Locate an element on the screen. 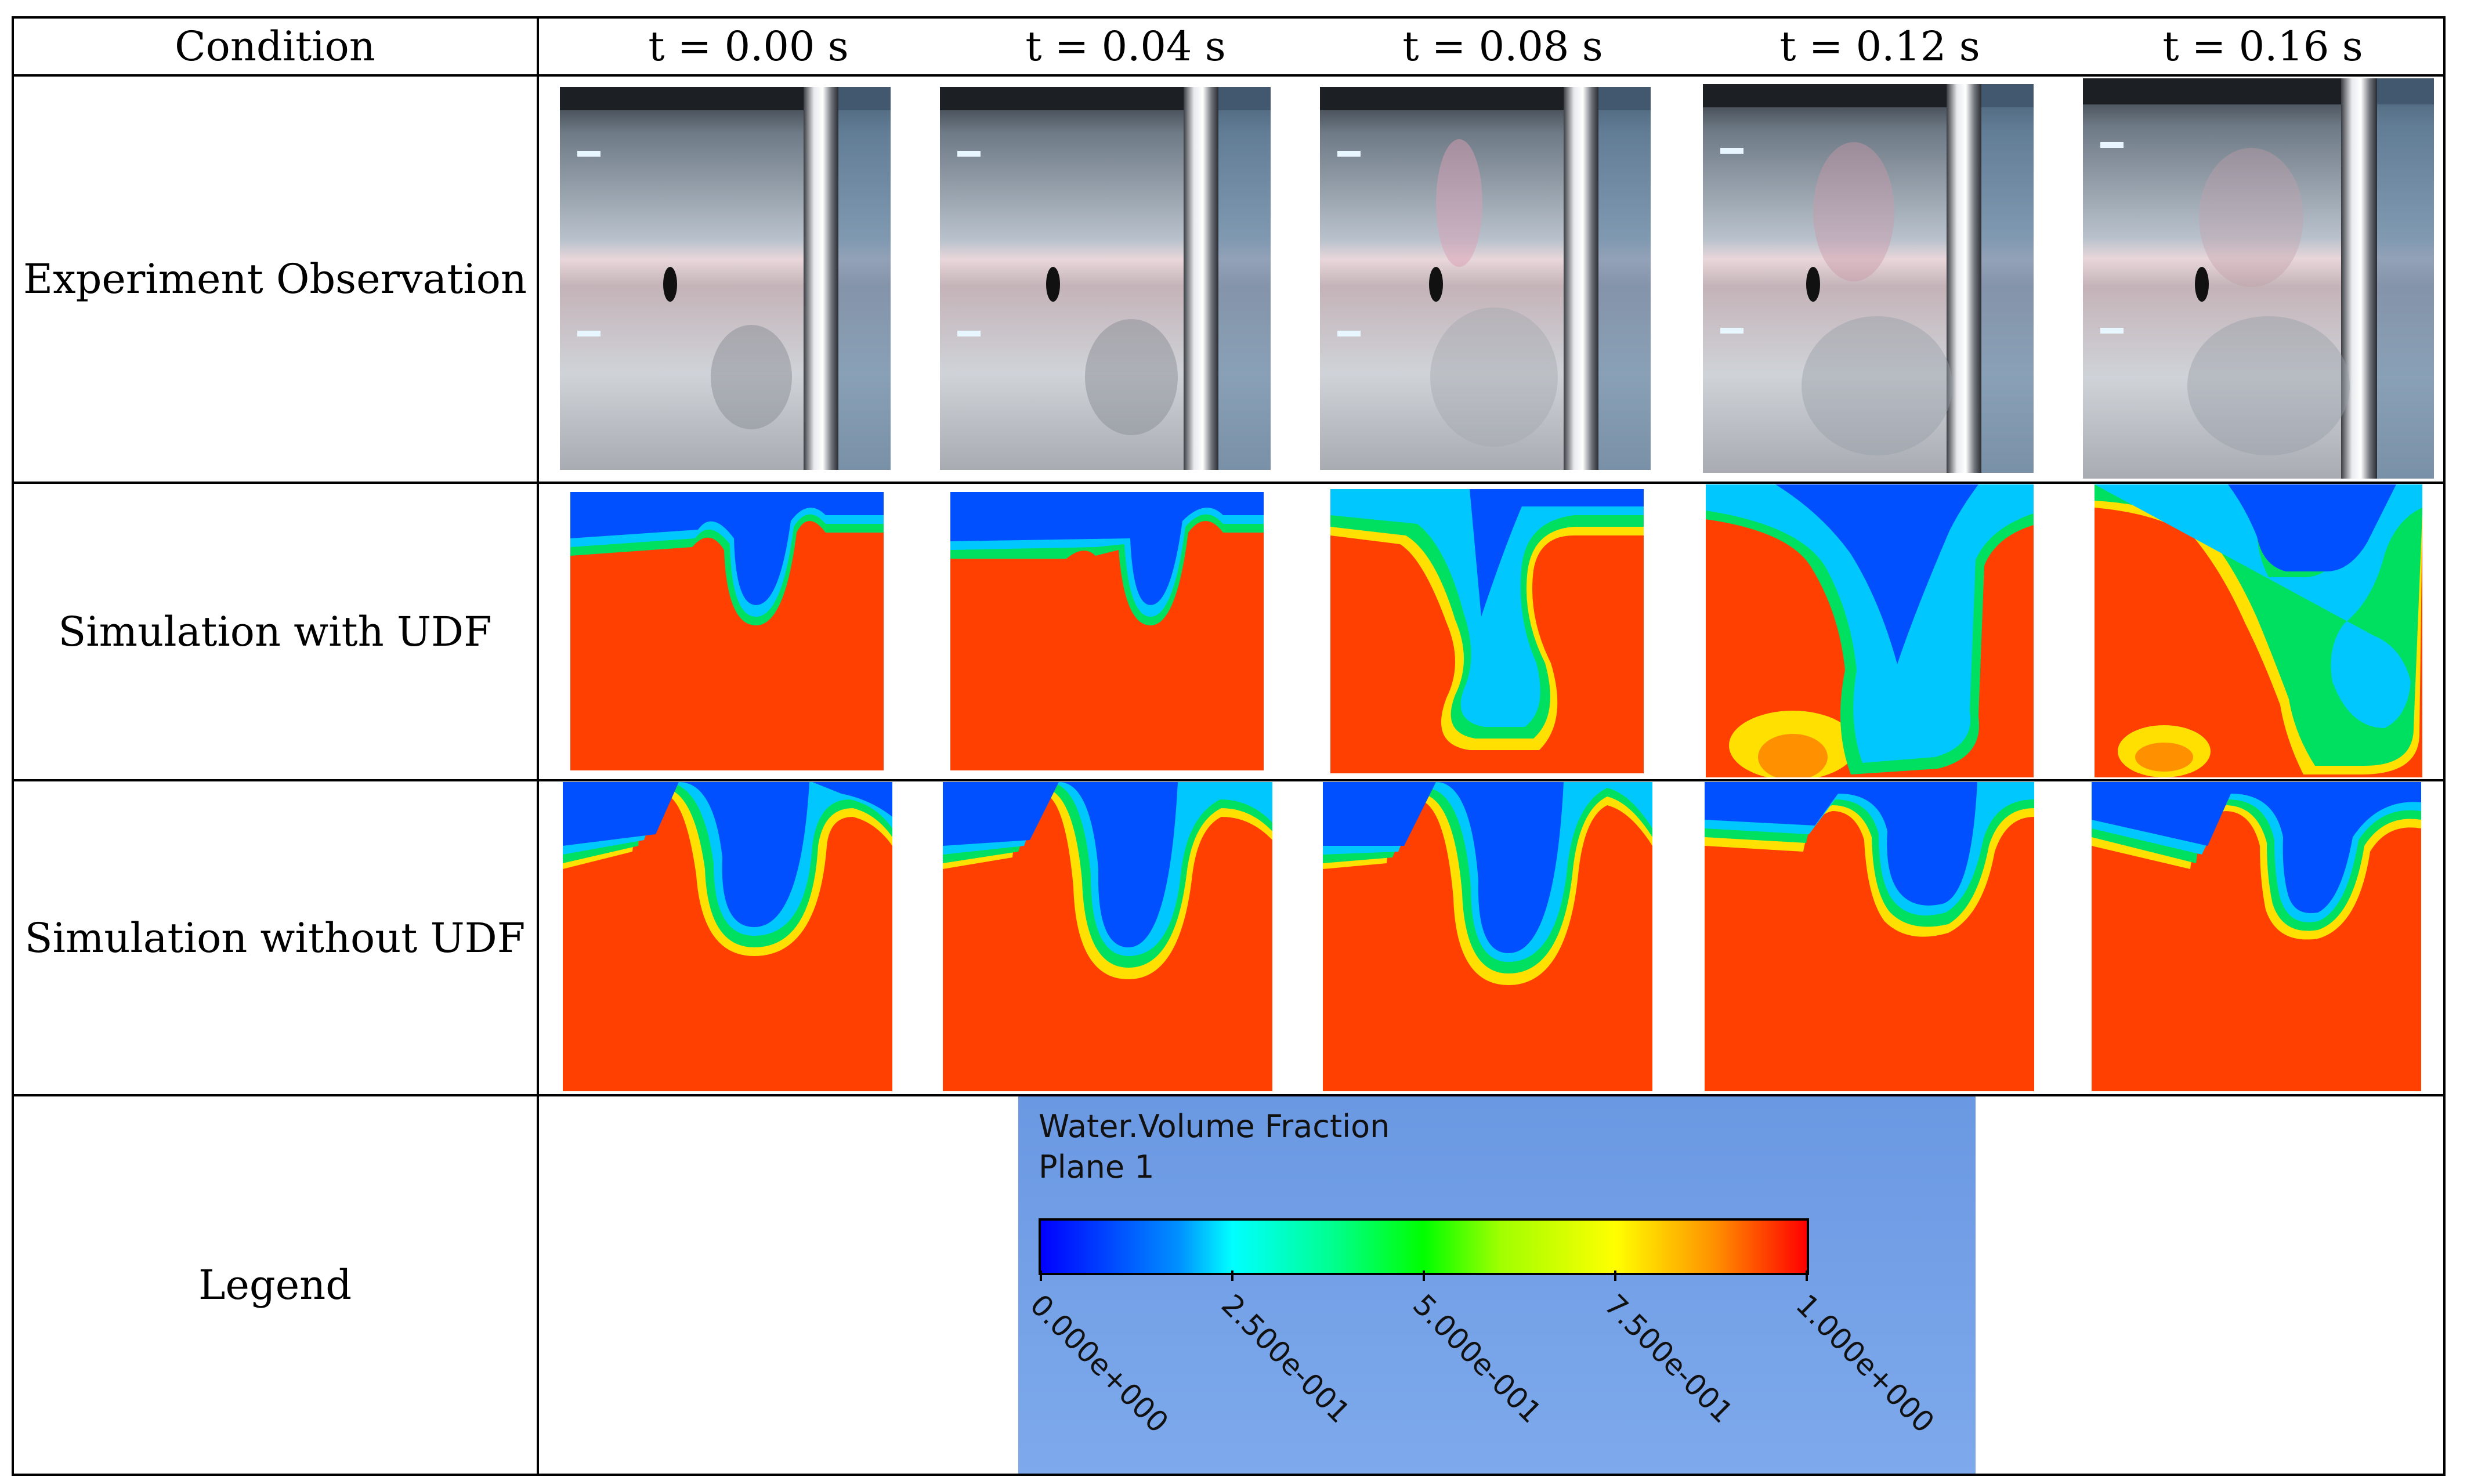 The width and height of the screenshot is (2467, 1484). row-label-sim-no-udf: Simulation without UDF is located at coordinates (275, 938).